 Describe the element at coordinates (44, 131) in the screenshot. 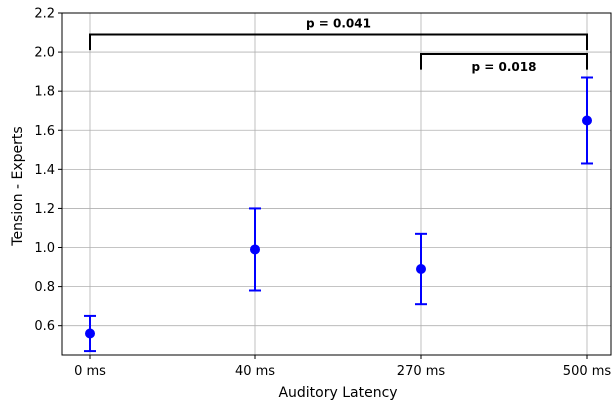

I see `y-tick-label: 1.6` at that location.